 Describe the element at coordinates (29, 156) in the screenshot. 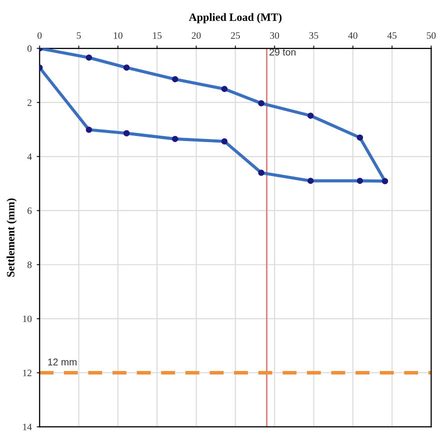

I see `y-tick-label: 4` at that location.